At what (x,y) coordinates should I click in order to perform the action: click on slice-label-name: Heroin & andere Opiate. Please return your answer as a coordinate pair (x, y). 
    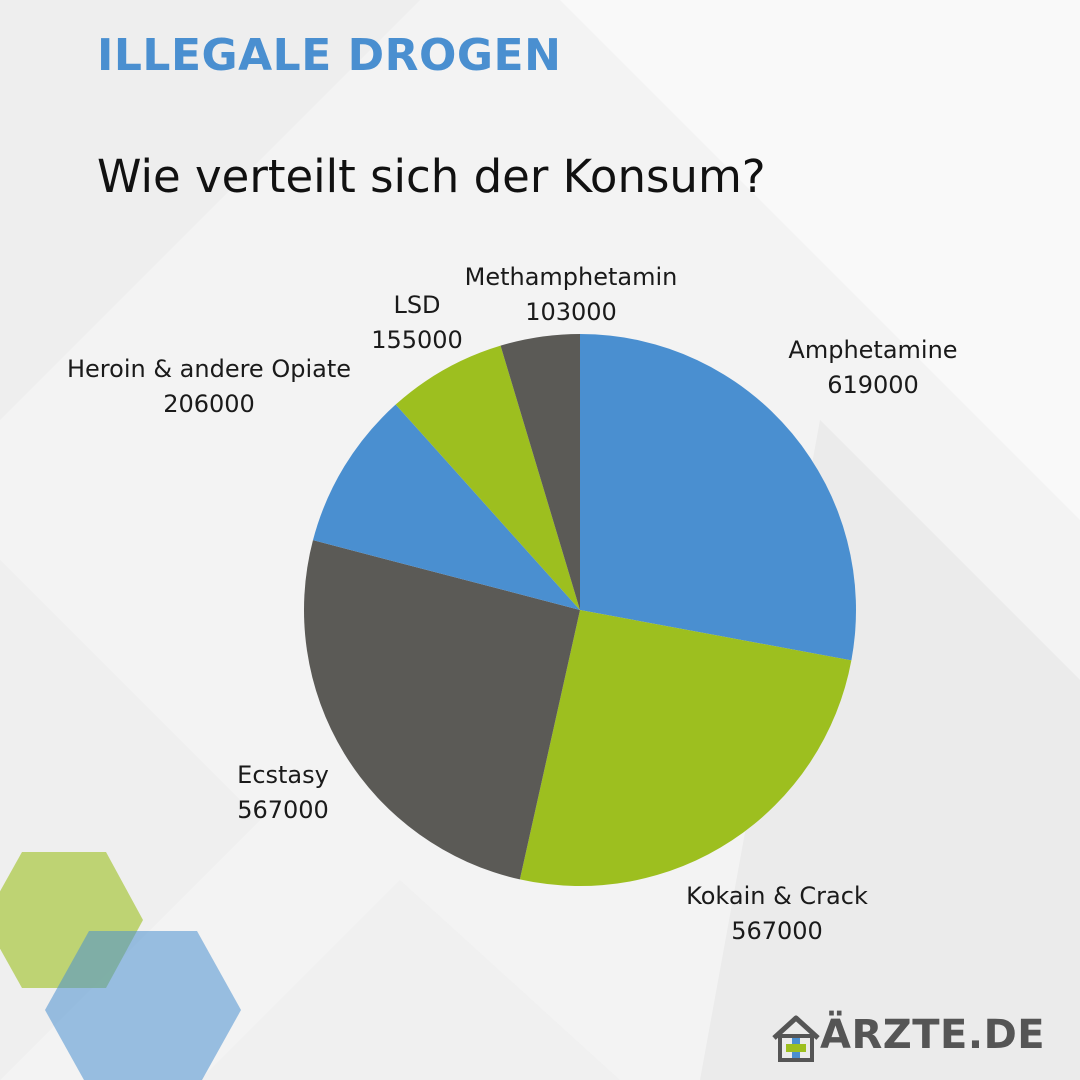
    Looking at the image, I should click on (209, 369).